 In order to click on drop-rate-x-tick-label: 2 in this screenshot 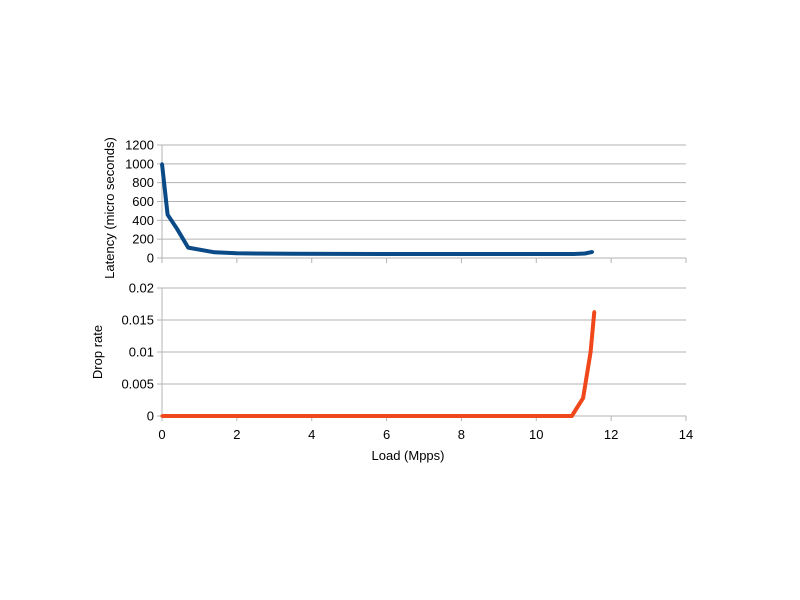, I will do `click(236, 434)`.